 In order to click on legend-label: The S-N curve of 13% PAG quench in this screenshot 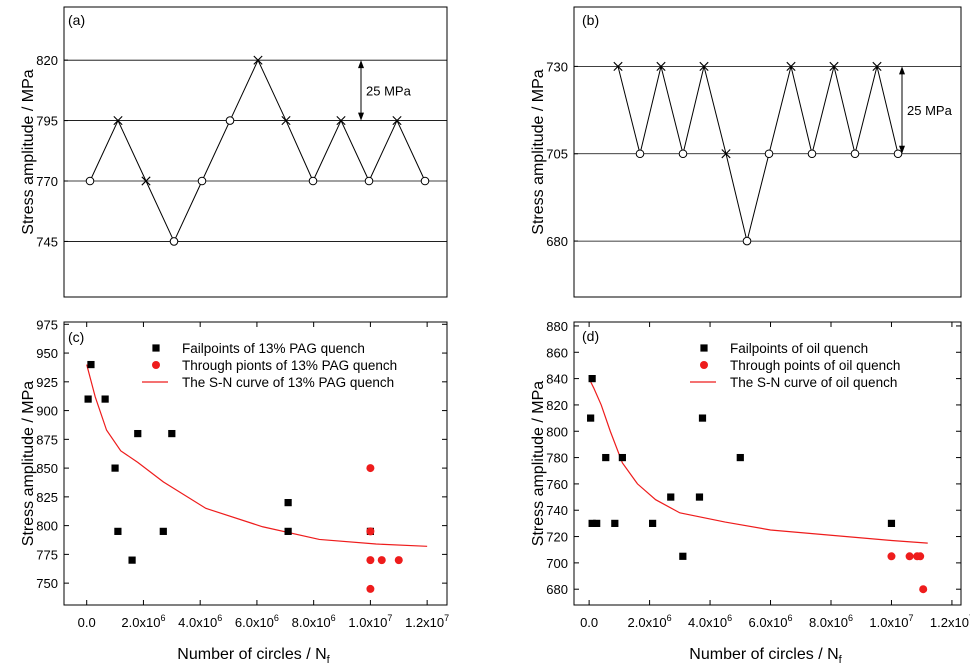, I will do `click(288, 382)`.